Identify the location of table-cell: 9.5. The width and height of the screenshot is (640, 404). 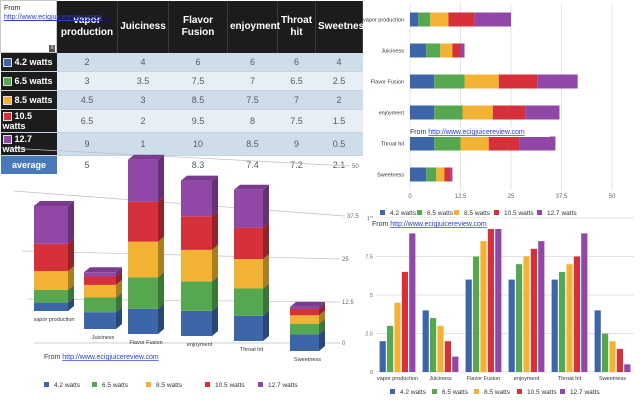
(198, 121).